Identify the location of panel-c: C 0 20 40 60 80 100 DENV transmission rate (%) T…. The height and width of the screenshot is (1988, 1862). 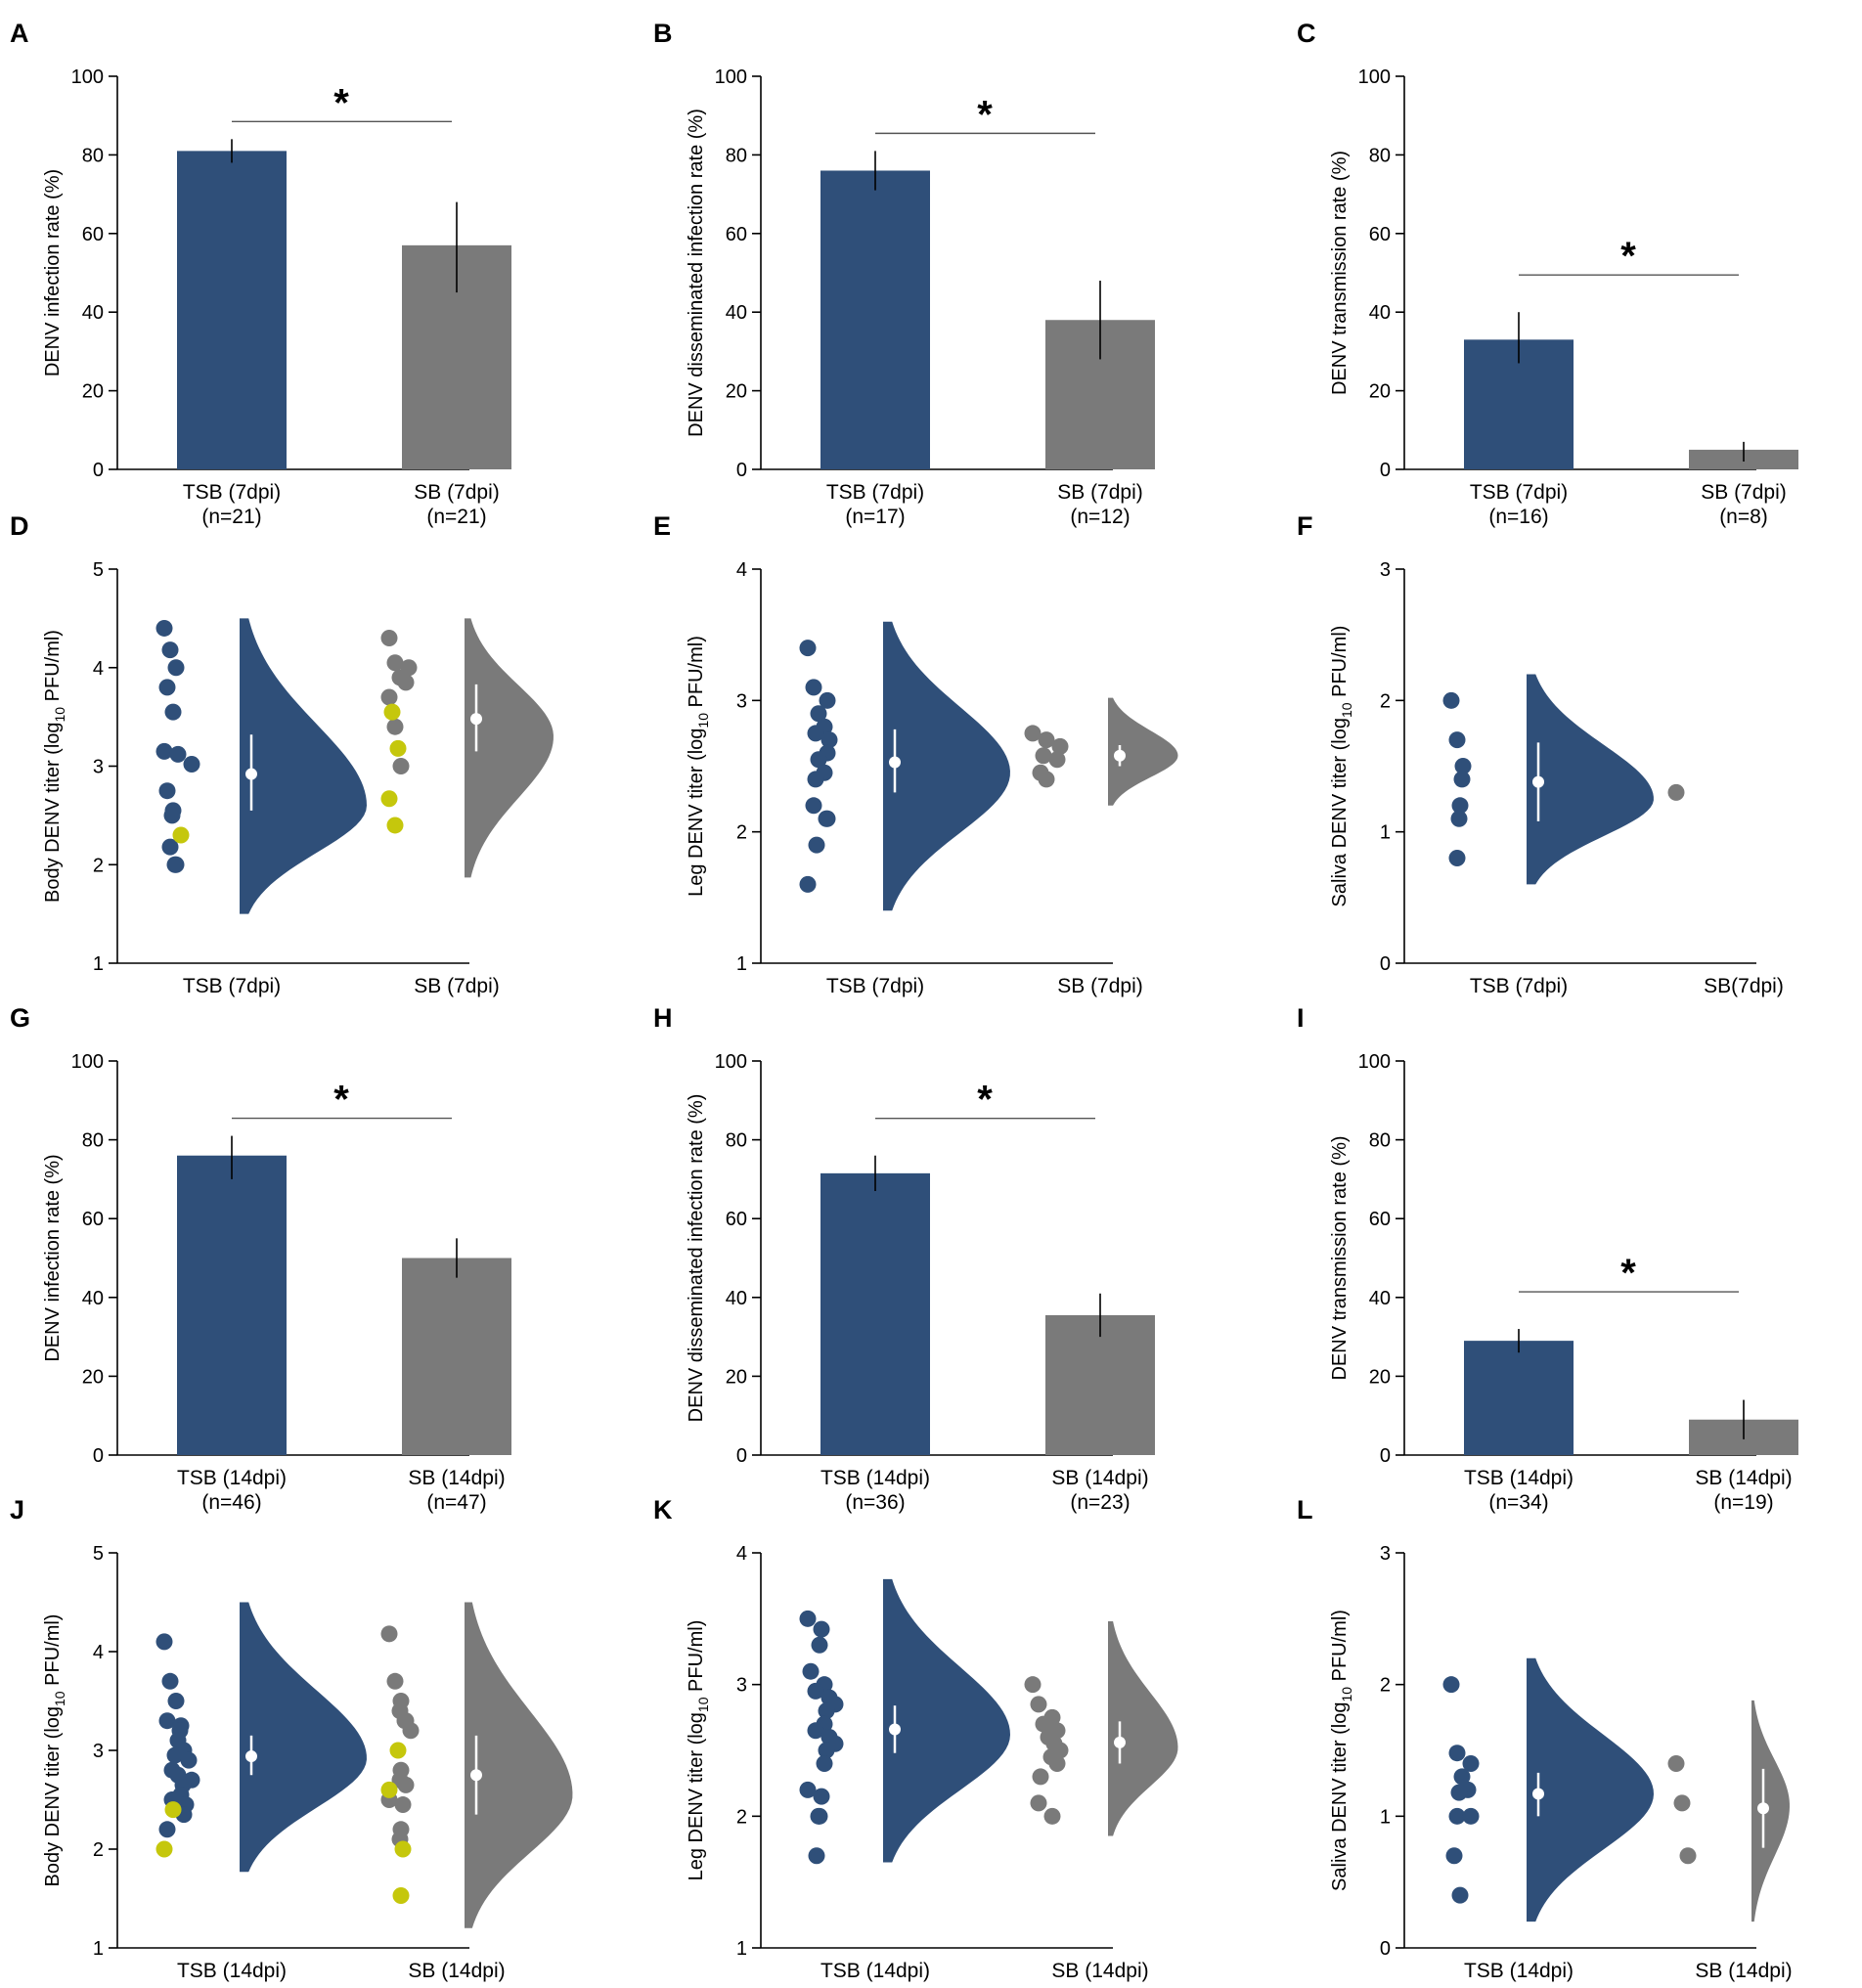
(1547, 273).